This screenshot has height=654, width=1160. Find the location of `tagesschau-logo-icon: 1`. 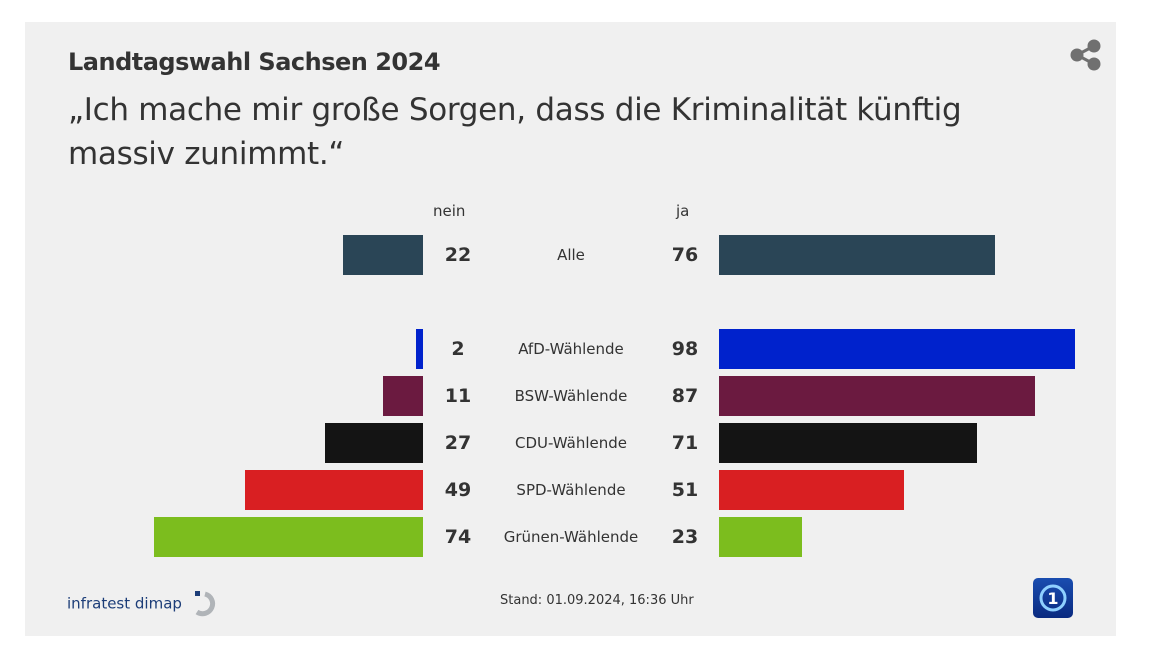

tagesschau-logo-icon: 1 is located at coordinates (1053, 598).